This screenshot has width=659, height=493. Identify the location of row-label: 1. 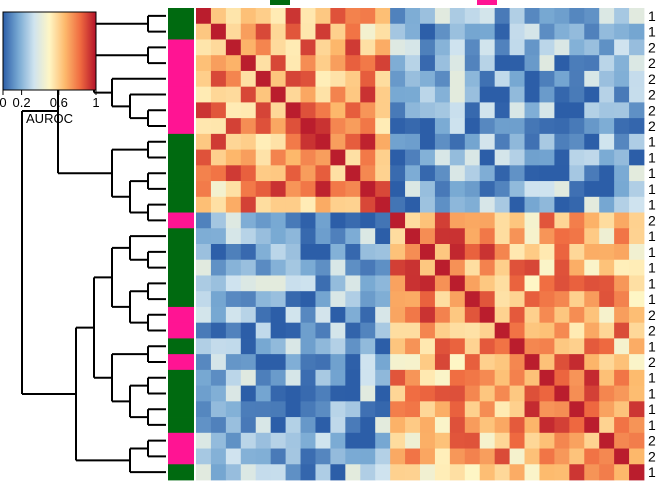
(652, 252).